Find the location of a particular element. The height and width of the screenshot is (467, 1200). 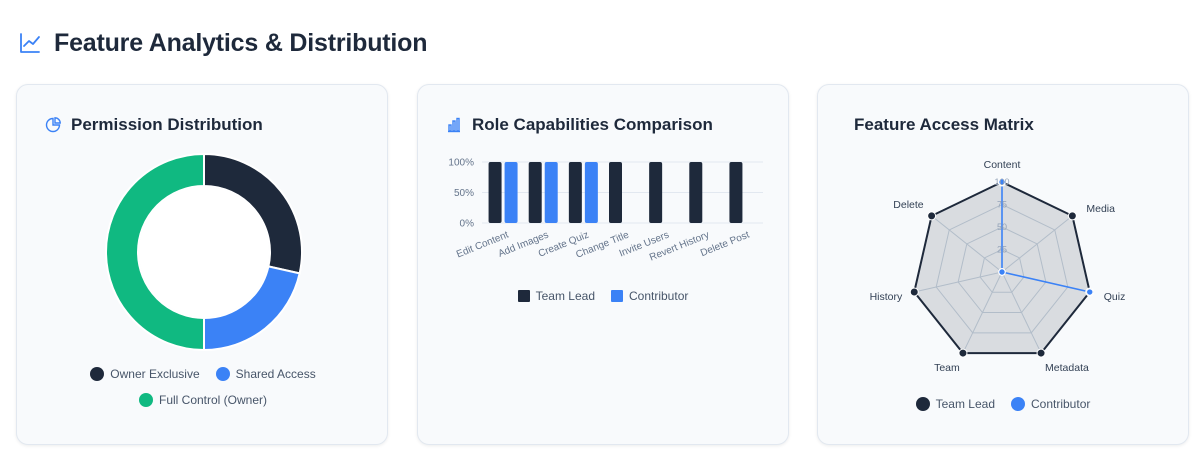

radar-axis-label: Media is located at coordinates (1100, 209).